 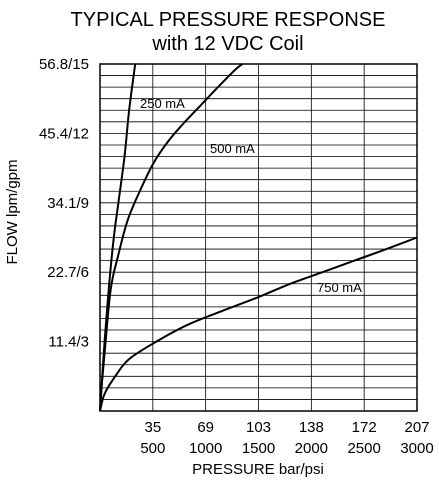 I want to click on x-tick-label-bar: 172, so click(x=364, y=427).